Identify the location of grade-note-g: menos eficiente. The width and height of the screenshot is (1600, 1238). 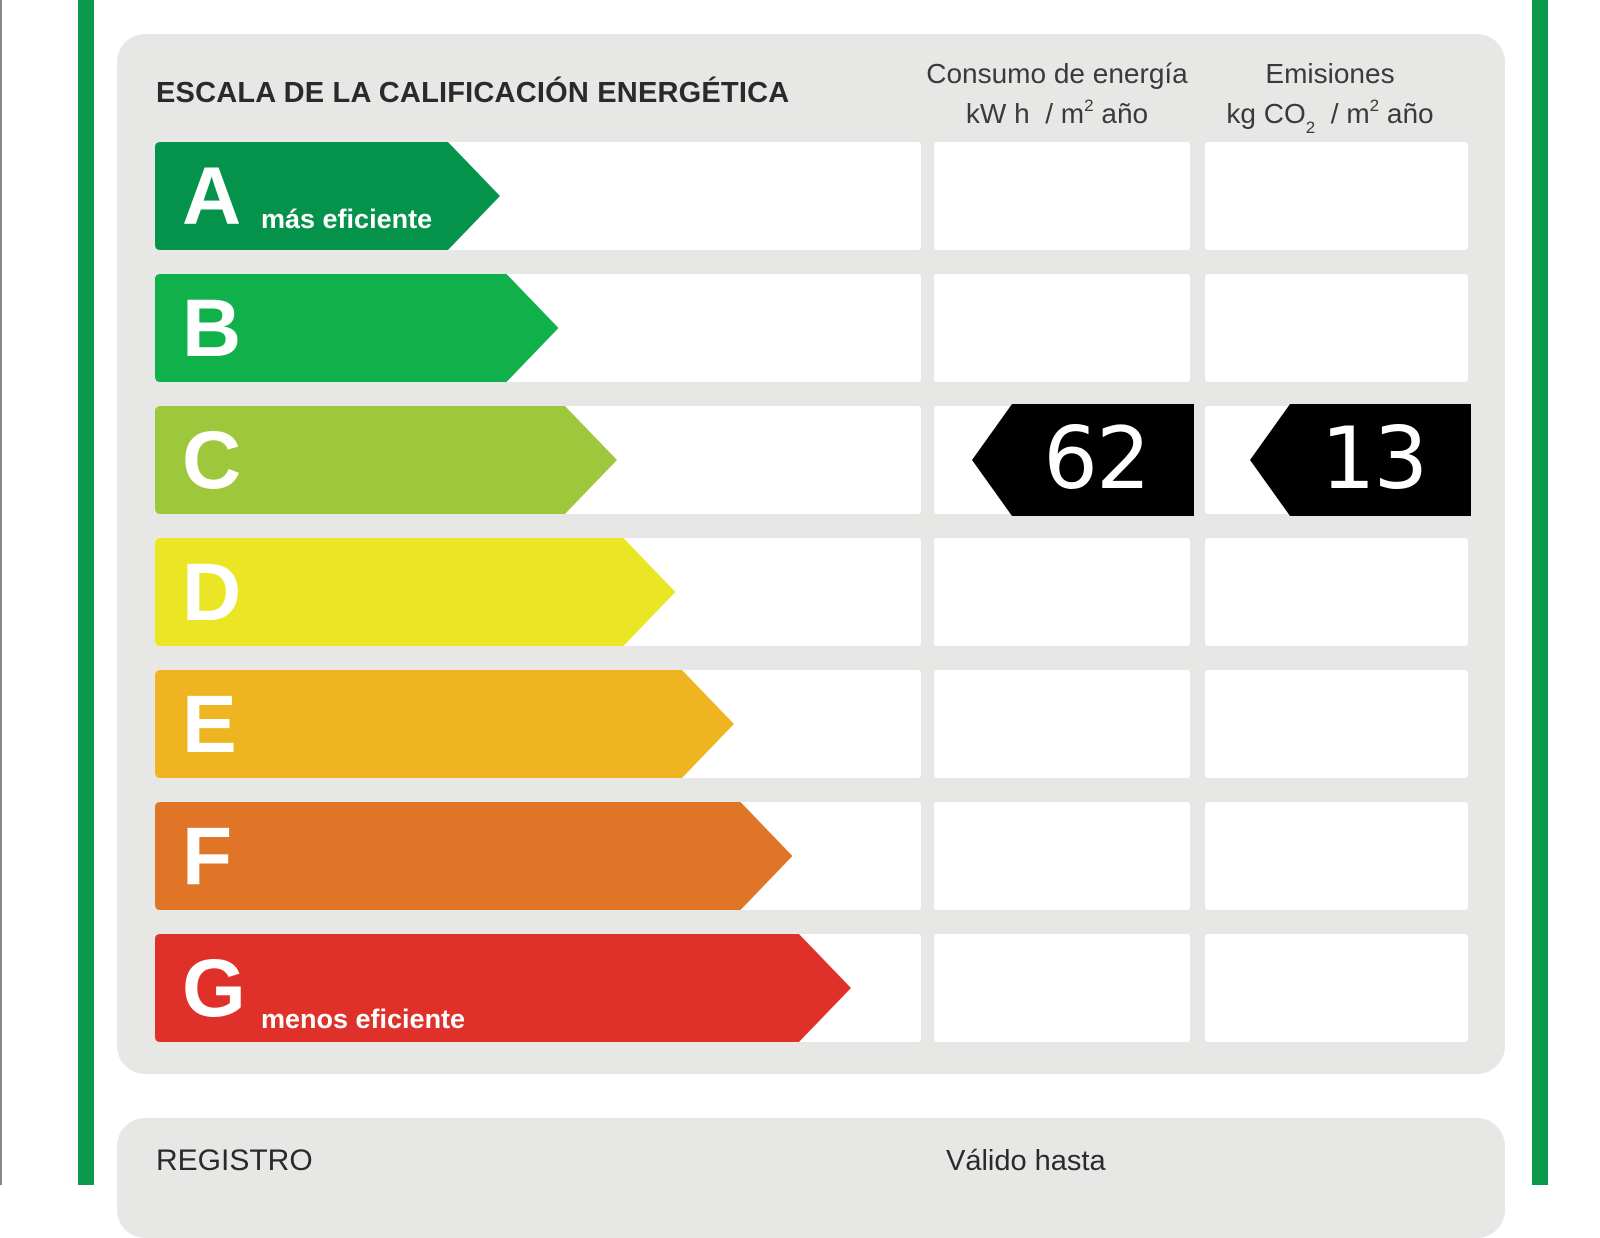
(363, 1019).